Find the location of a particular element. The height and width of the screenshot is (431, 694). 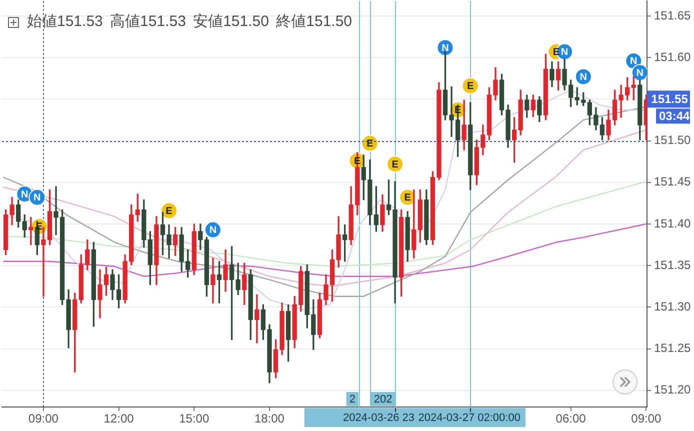

x-tick-label: 06:00 is located at coordinates (571, 419).